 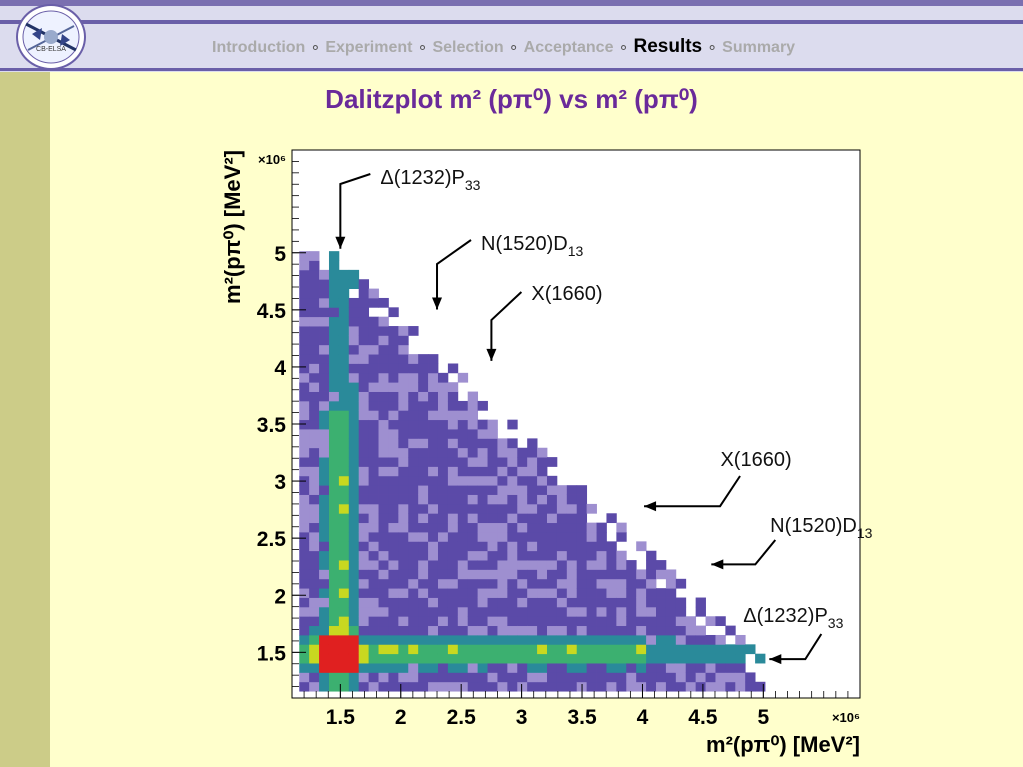 I want to click on nav-item-selection: Selection, so click(x=468, y=47).